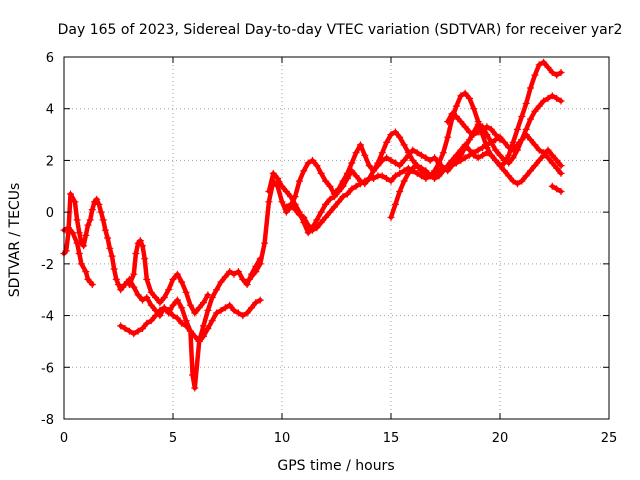  I want to click on x-tick-label: 0, so click(64, 438).